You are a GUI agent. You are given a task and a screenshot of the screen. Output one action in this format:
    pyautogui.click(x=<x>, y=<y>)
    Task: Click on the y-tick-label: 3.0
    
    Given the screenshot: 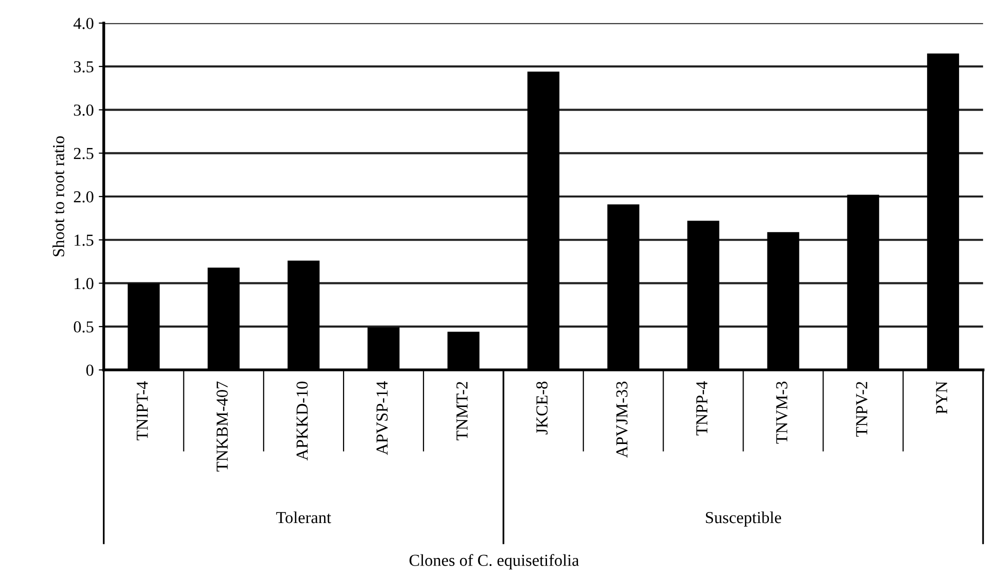 What is the action you would take?
    pyautogui.click(x=84, y=110)
    